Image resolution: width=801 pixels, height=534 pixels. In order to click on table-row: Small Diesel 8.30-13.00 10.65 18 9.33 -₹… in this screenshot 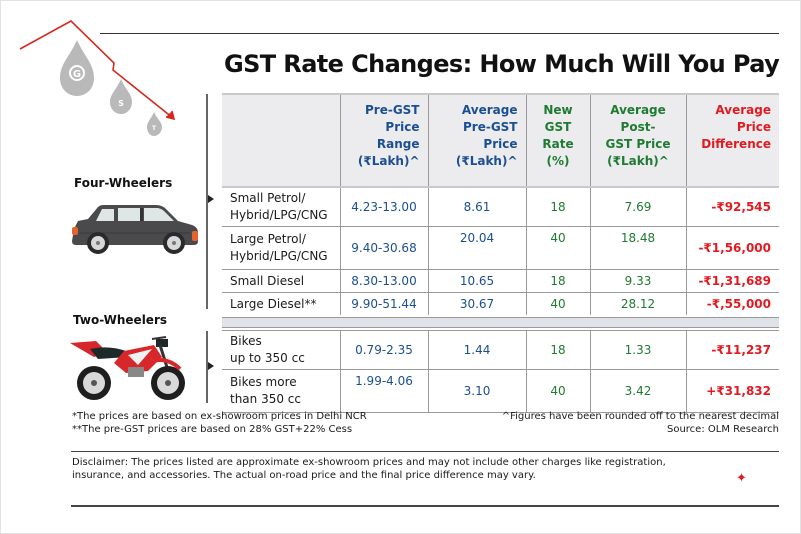, I will do `click(500, 281)`.